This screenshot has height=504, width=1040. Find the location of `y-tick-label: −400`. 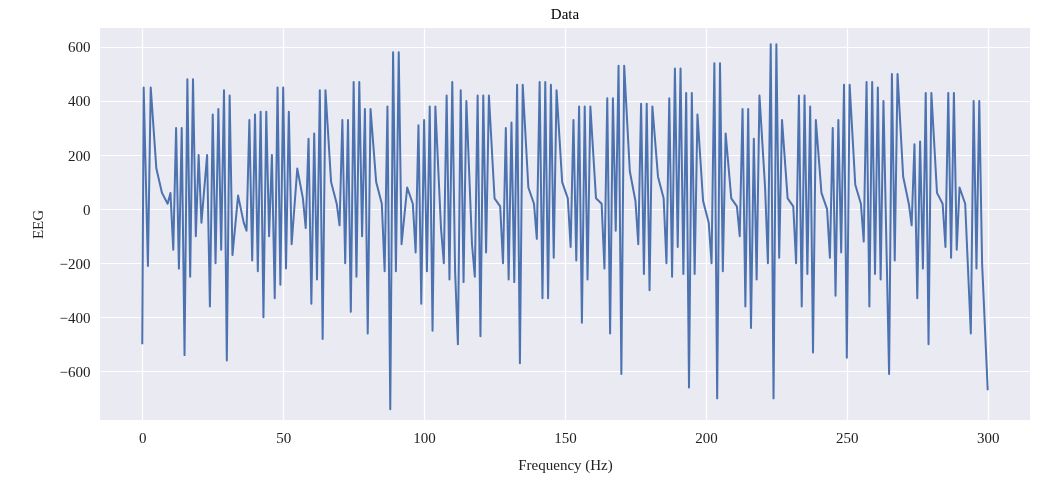

y-tick-label: −400 is located at coordinates (75, 317).